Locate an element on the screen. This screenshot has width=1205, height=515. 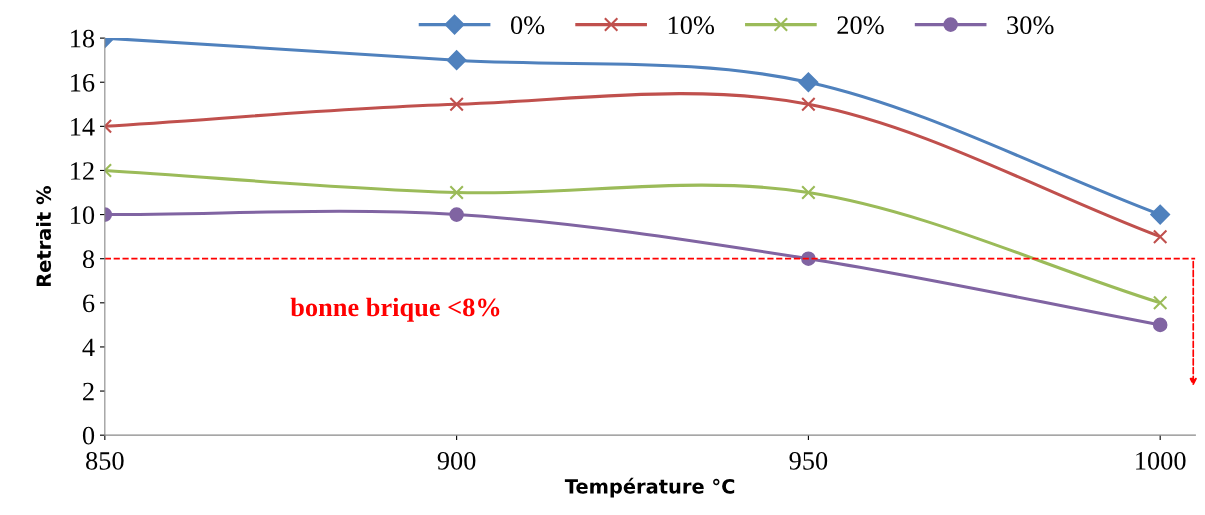
y-tick-label: 0 is located at coordinates (88, 435).